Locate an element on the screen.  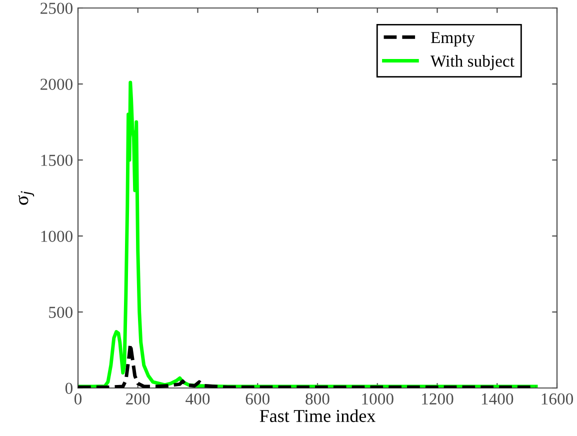
y-tick-label: 1500 is located at coordinates (57, 160).